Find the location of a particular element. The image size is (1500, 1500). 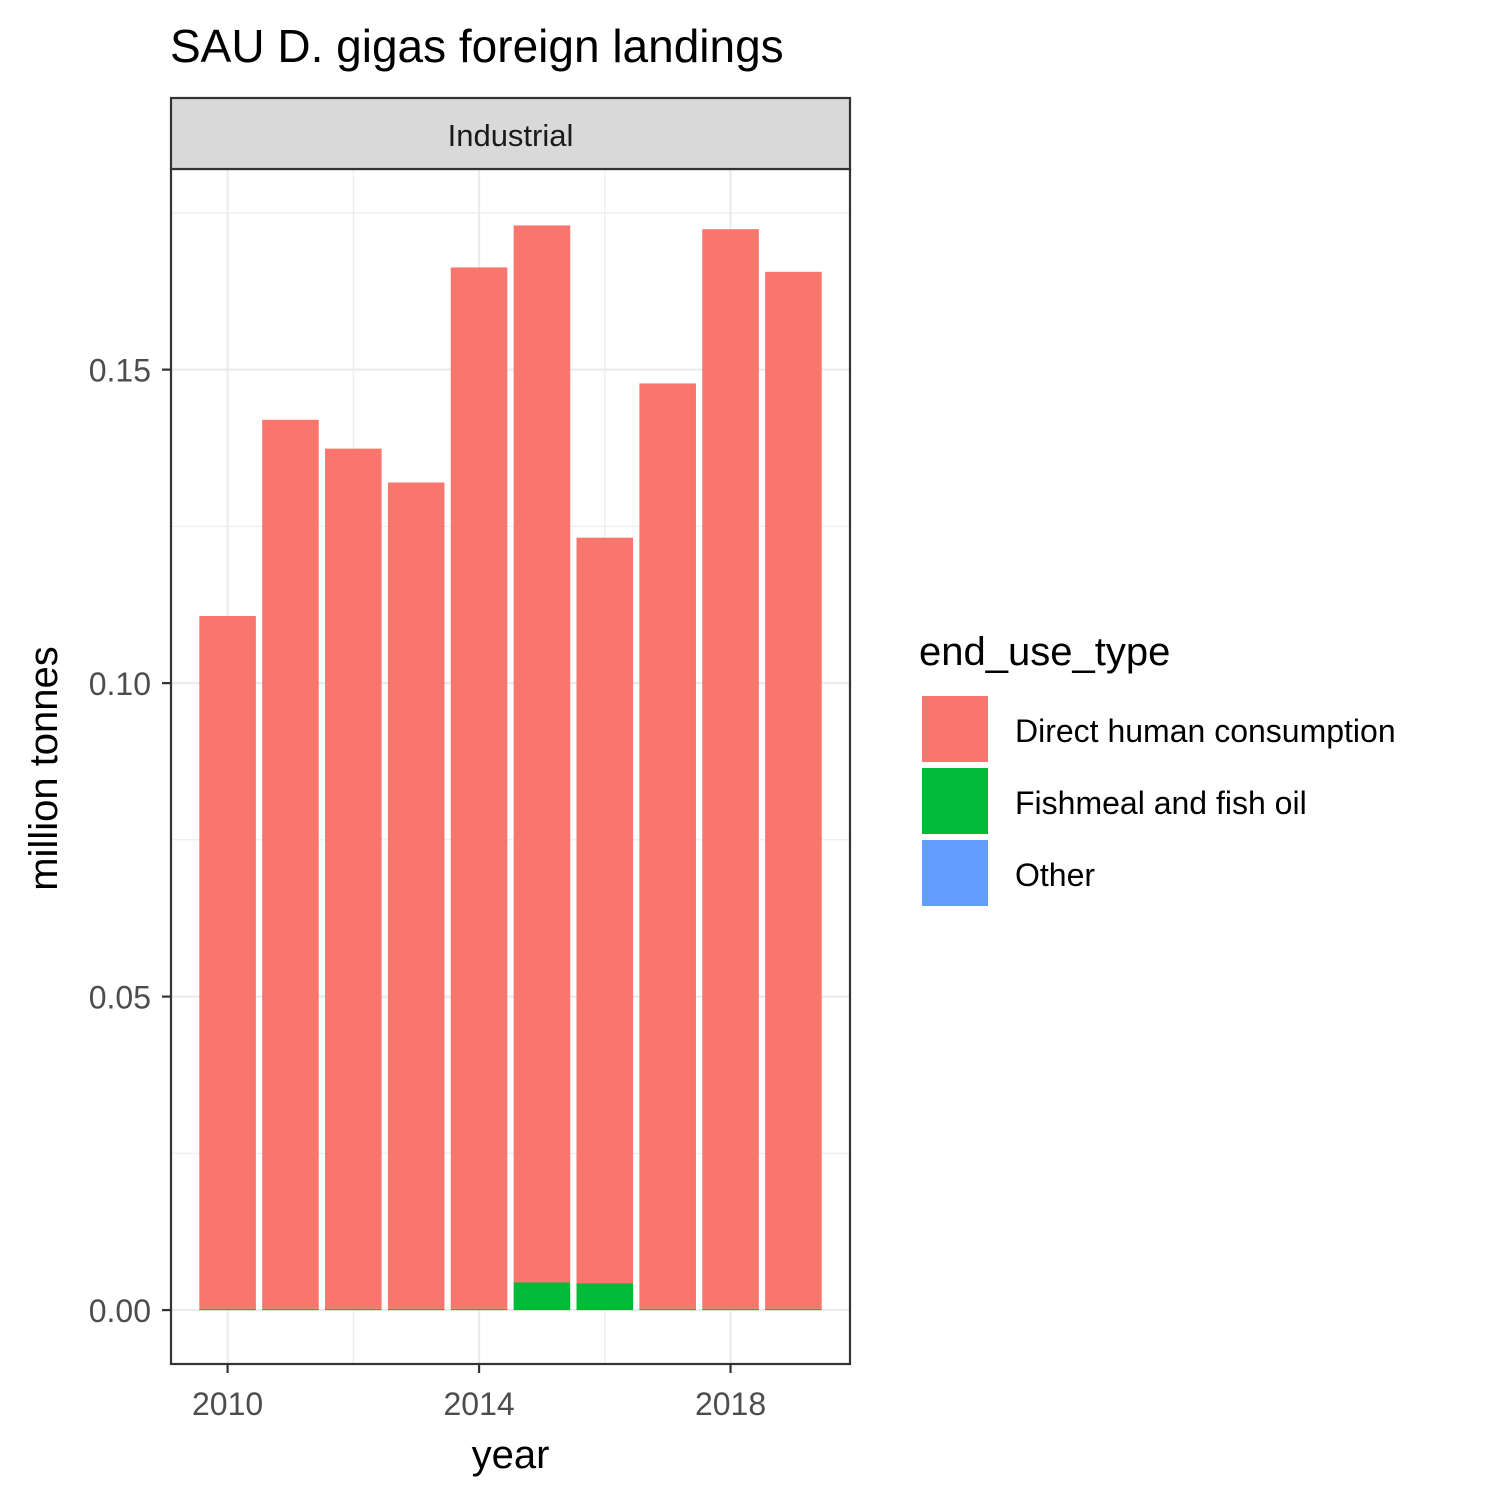

legend-label: Fishmeal and fish oil is located at coordinates (1161, 803).